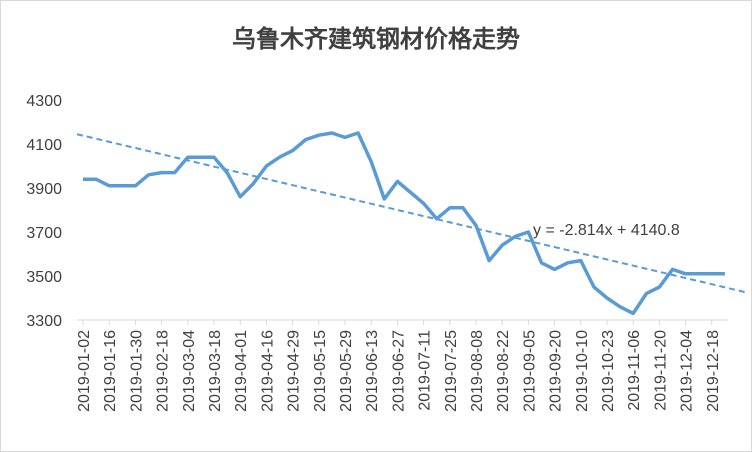  I want to click on x-tick-label: 2019-12-18, so click(713, 371).